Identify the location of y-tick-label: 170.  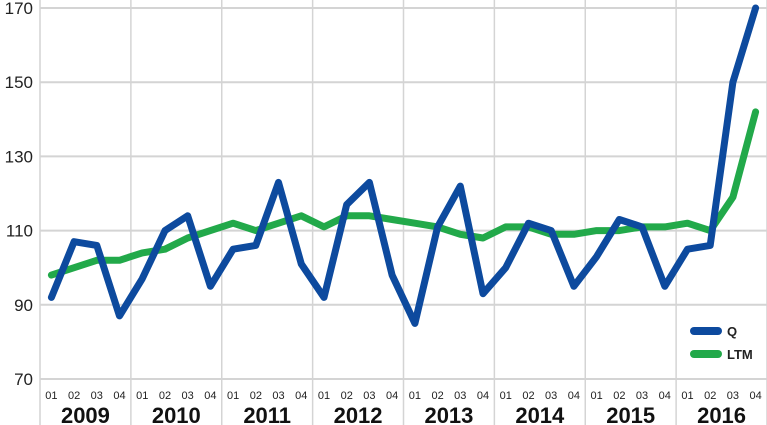
(19, 9).